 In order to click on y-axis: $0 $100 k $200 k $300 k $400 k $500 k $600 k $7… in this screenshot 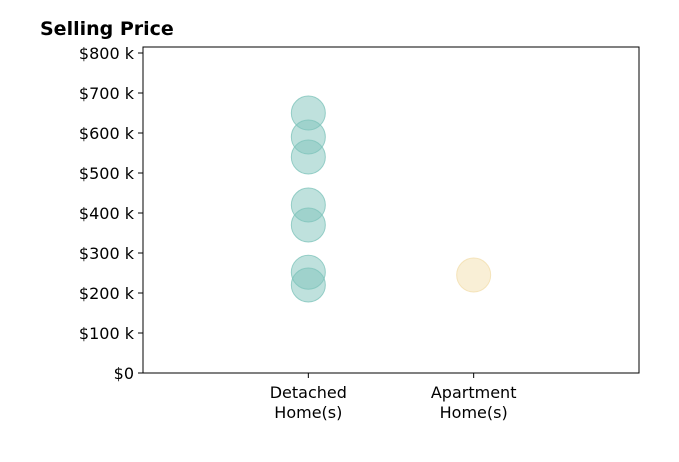, I will do `click(111, 213)`.